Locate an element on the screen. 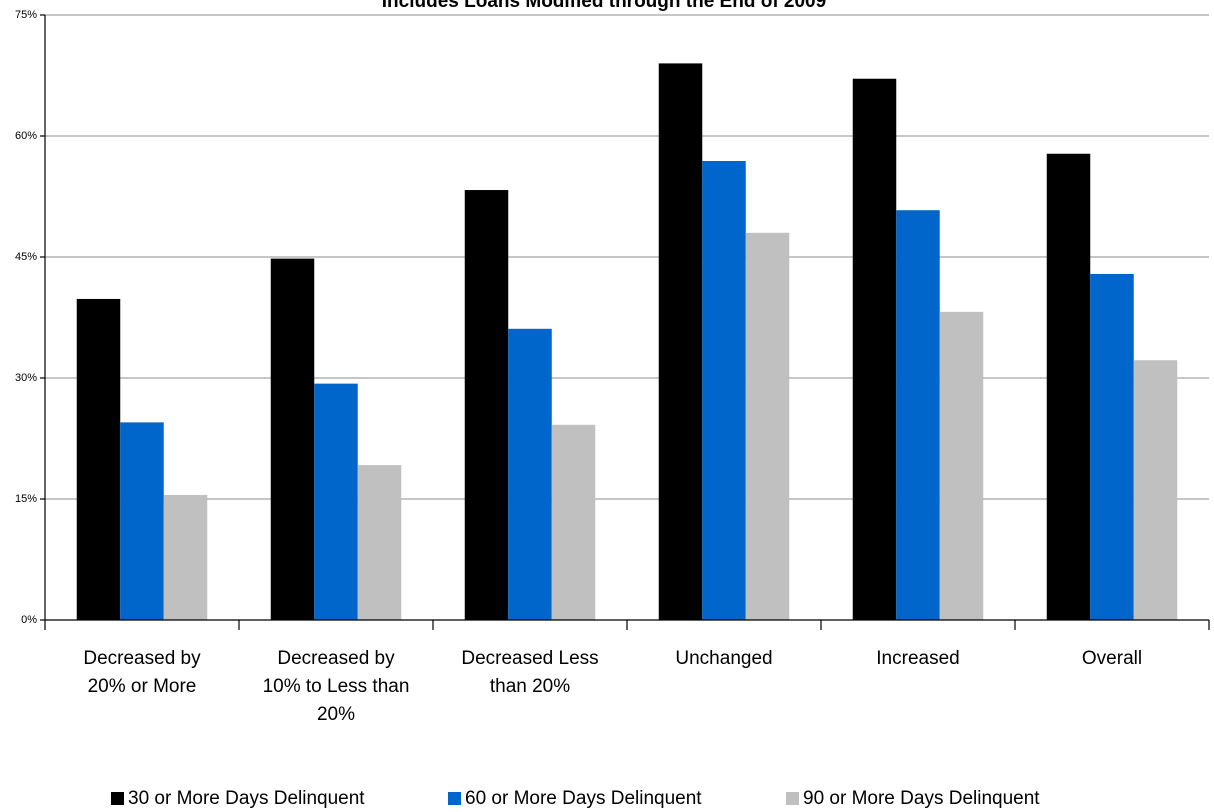  x-tick-label: Unchanged is located at coordinates (723, 658).